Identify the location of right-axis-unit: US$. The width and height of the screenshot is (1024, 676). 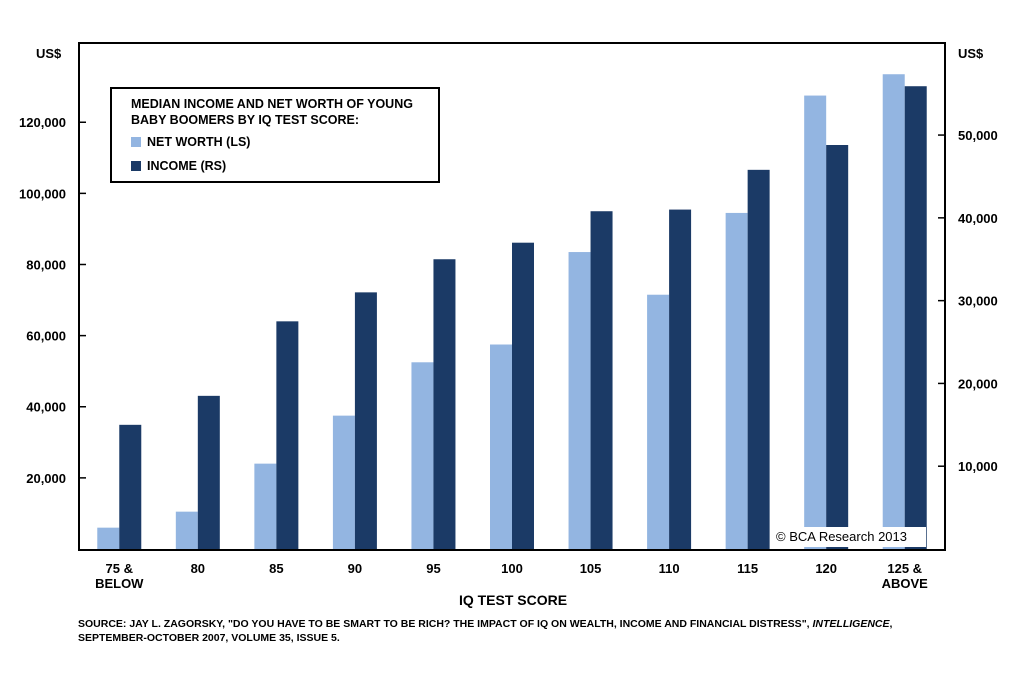
(971, 53).